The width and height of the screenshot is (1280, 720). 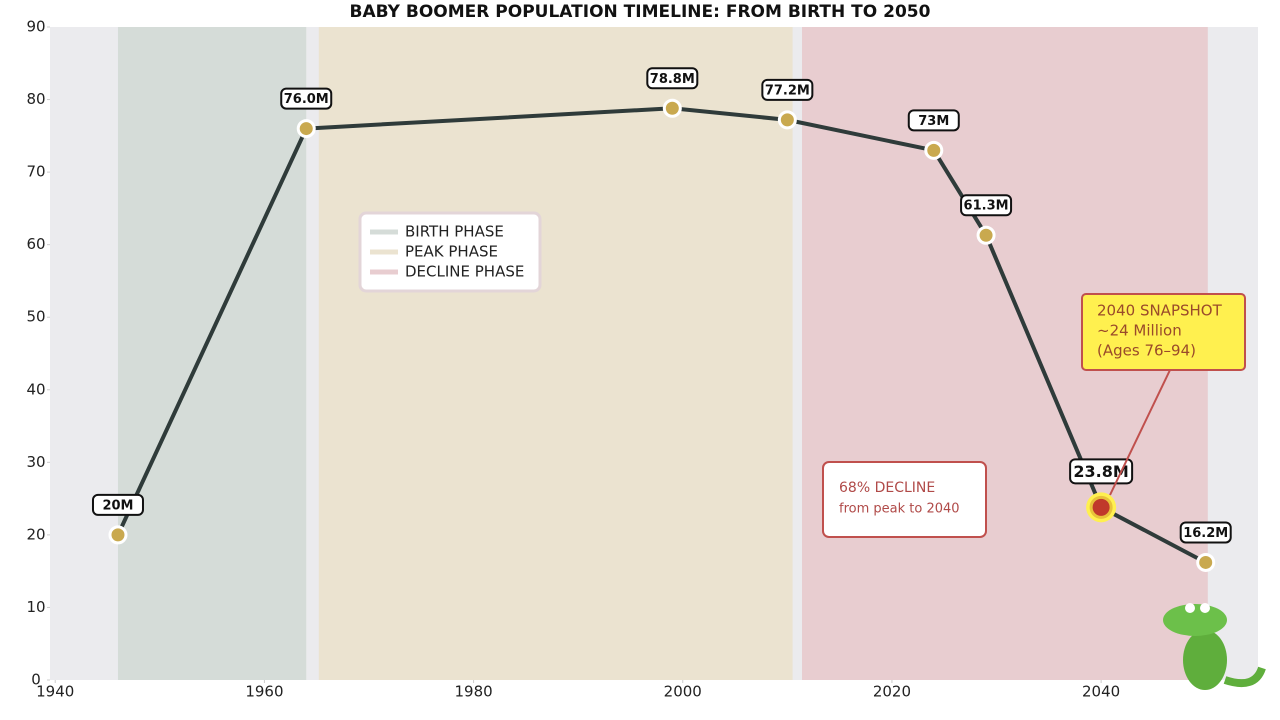 I want to click on annotation-text: ~24 Million, so click(x=1139, y=331).